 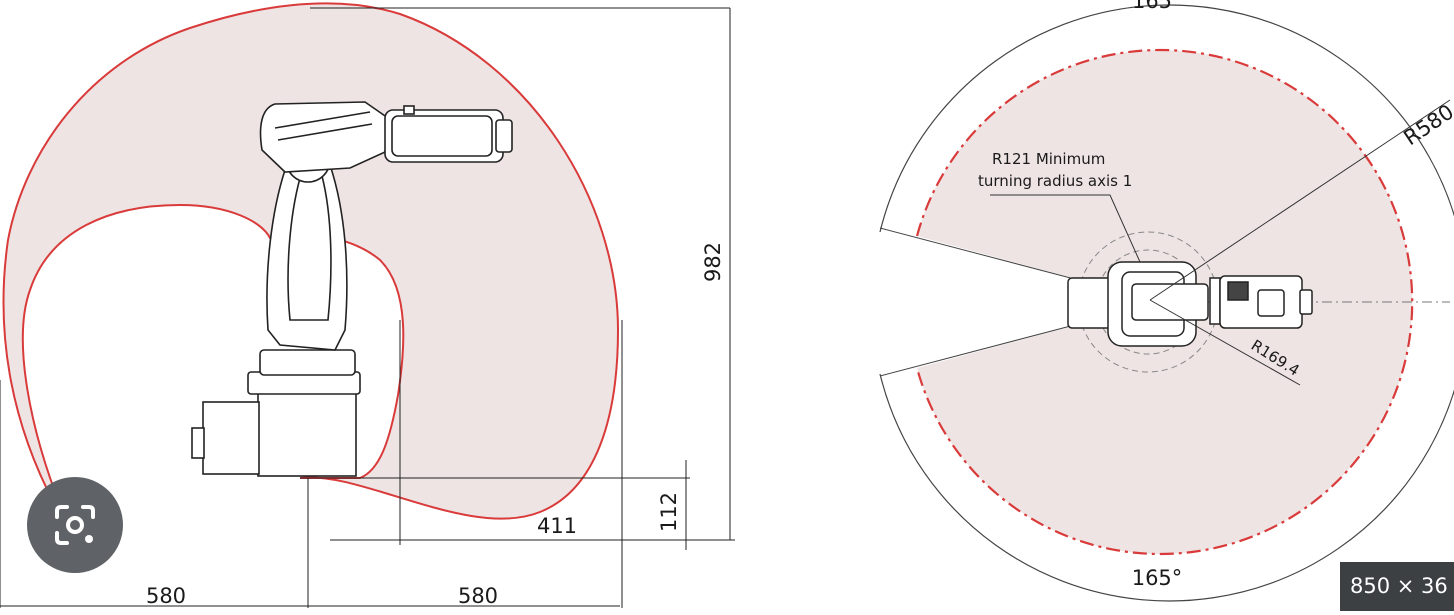 What do you see at coordinates (307, 434) in the screenshot?
I see `robot-base` at bounding box center [307, 434].